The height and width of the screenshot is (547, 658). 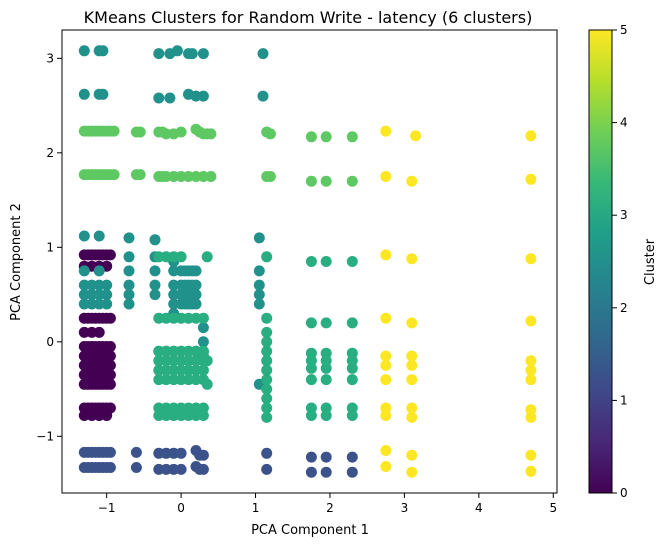 I want to click on x-tick-label: 1, so click(x=256, y=508).